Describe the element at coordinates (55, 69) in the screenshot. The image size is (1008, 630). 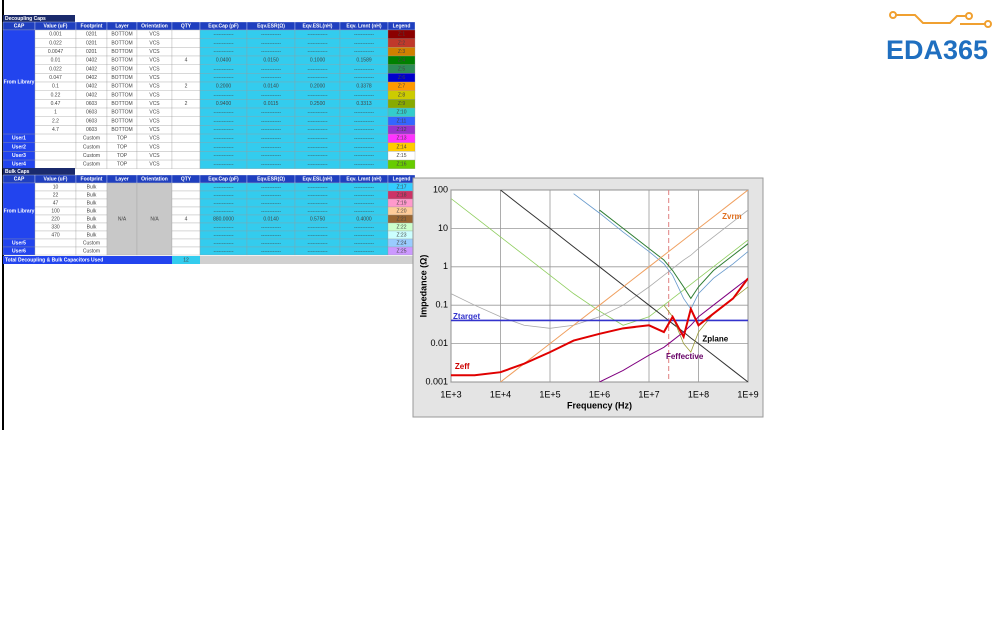
I see `cell-text: 0.022` at that location.